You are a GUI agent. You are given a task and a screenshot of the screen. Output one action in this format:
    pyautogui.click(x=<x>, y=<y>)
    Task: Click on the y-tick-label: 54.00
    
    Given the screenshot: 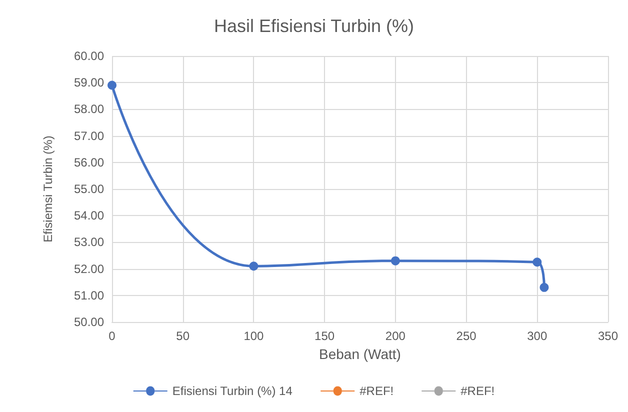 What is the action you would take?
    pyautogui.click(x=89, y=215)
    